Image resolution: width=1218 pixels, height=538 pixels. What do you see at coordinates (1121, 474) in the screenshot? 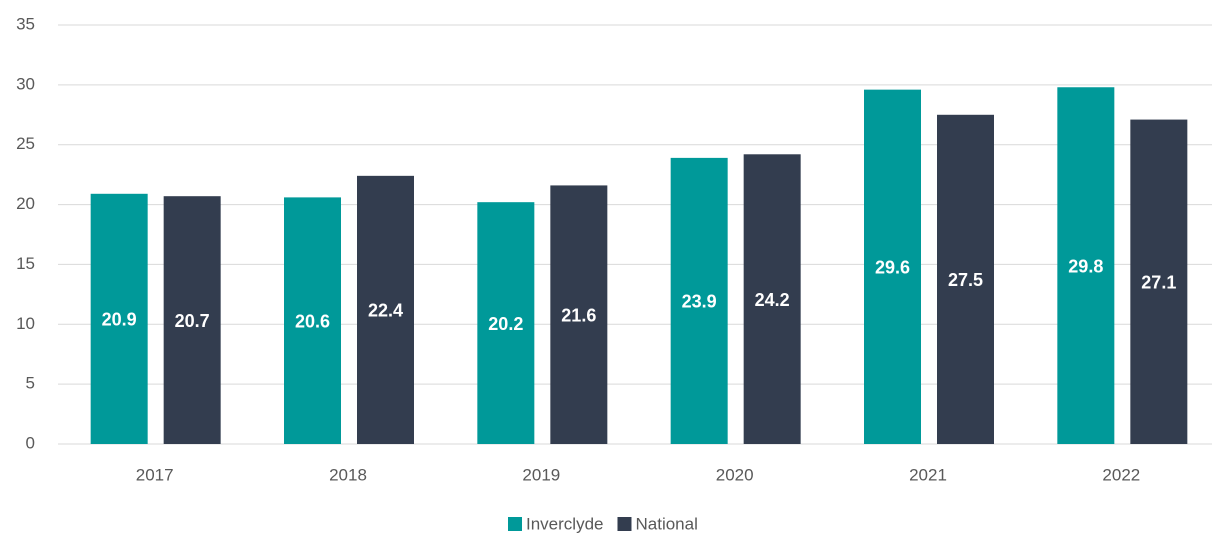
I see `x-tick-label: 2022` at bounding box center [1121, 474].